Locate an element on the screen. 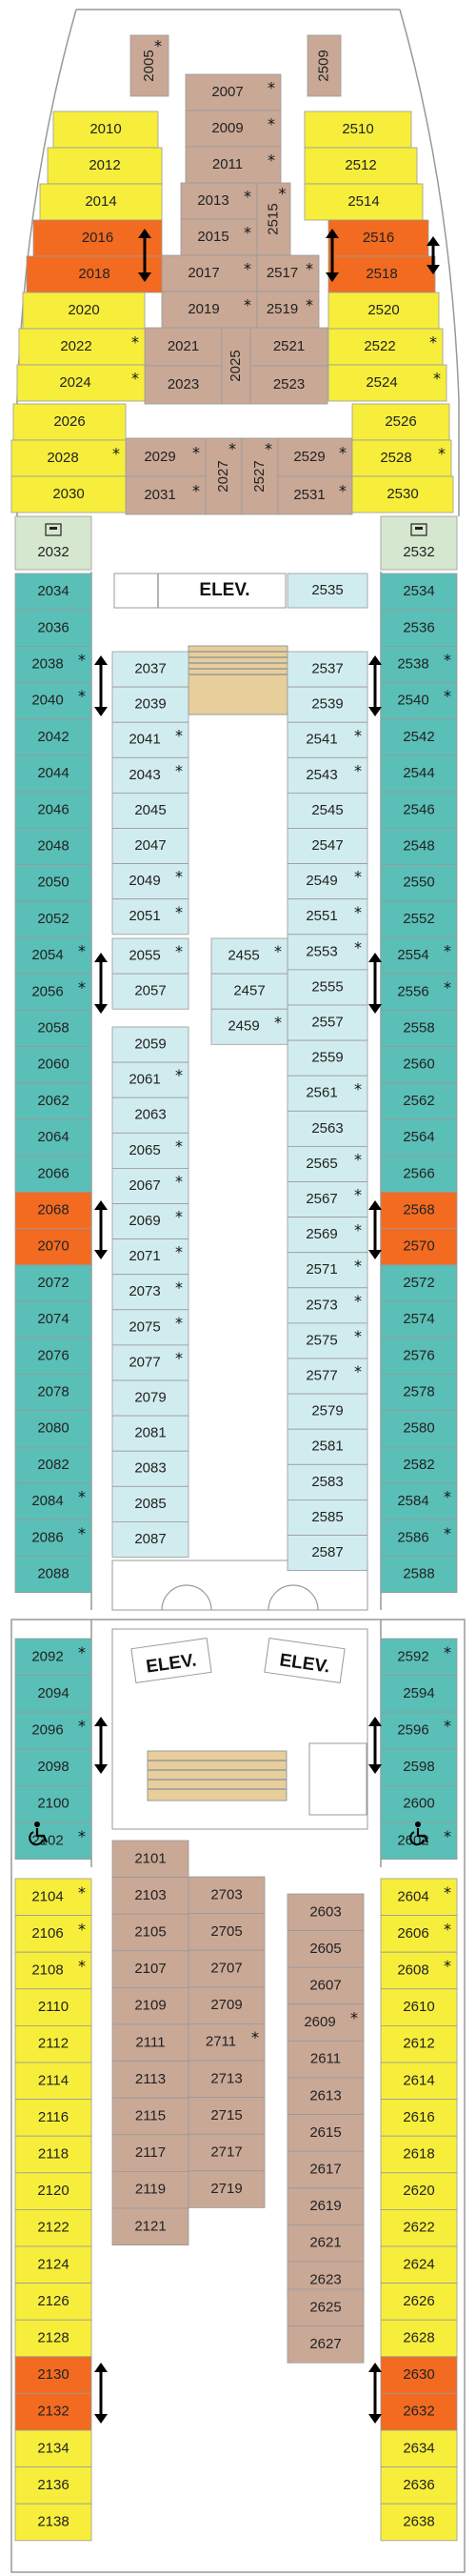 This screenshot has width=476, height=2576. cabin-2034: 2034 is located at coordinates (53, 592).